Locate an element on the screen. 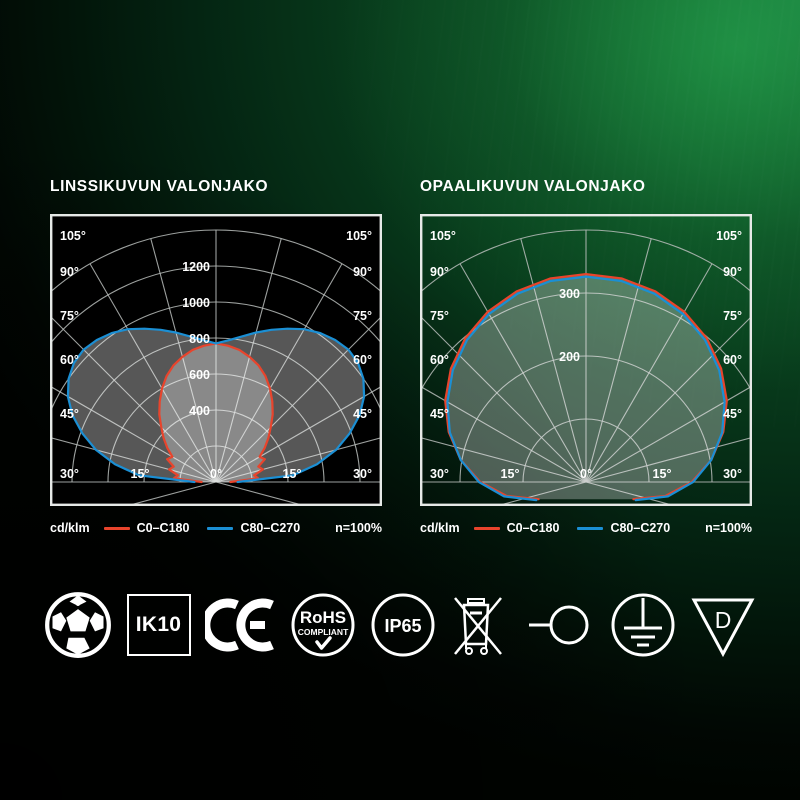 The image size is (800, 800). svg-text: 200 is located at coordinates (569, 357).